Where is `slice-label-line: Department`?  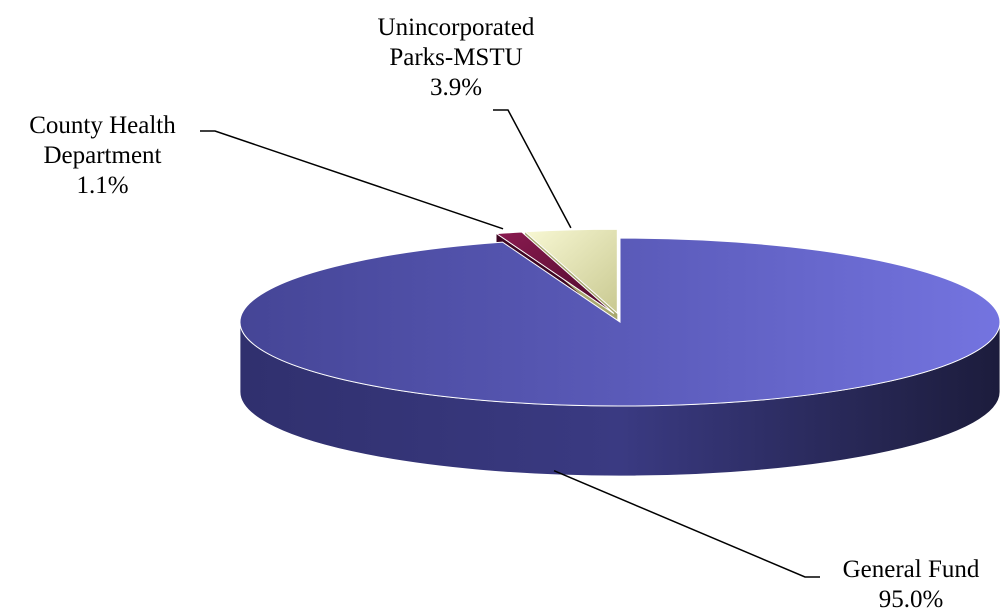
slice-label-line: Department is located at coordinates (102, 155).